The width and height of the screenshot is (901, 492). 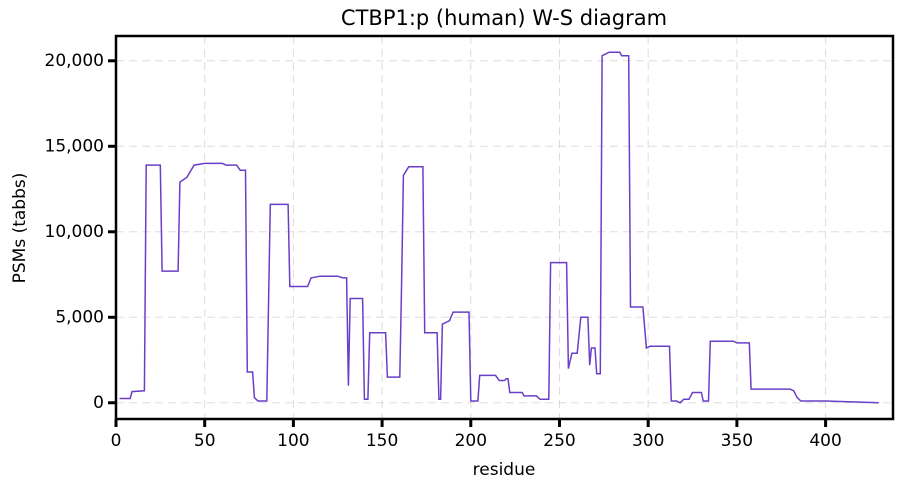 What do you see at coordinates (825, 441) in the screenshot?
I see `x-tick-label: 400` at bounding box center [825, 441].